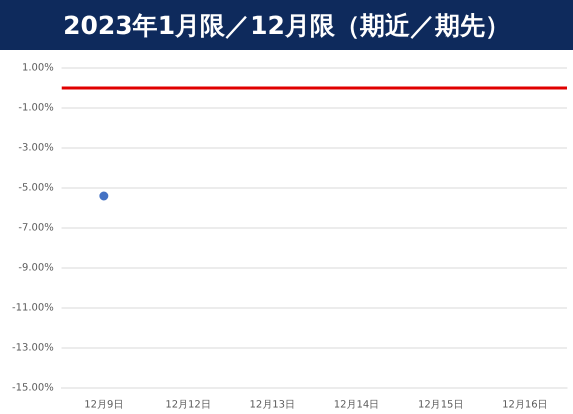 This screenshot has height=414, width=573. Describe the element at coordinates (36, 268) in the screenshot. I see `y-tick-label: -9.00%` at that location.